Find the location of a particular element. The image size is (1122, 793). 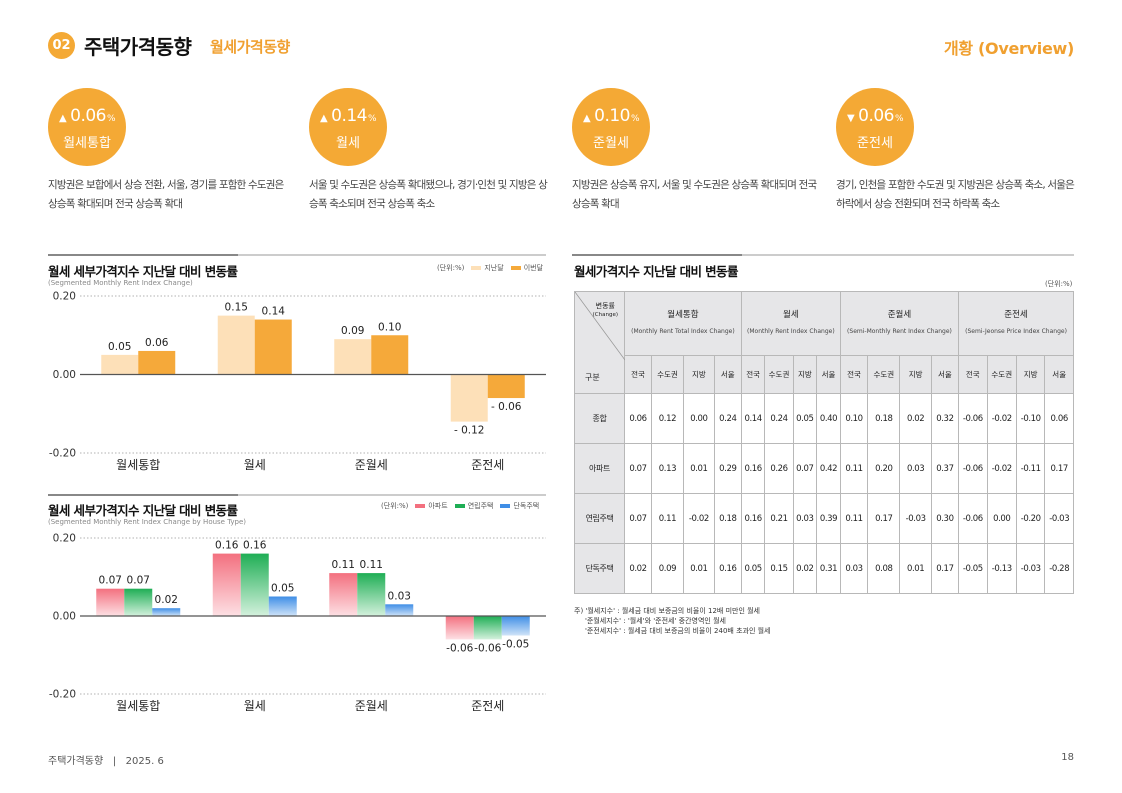

page-number: 18 is located at coordinates (1067, 757).